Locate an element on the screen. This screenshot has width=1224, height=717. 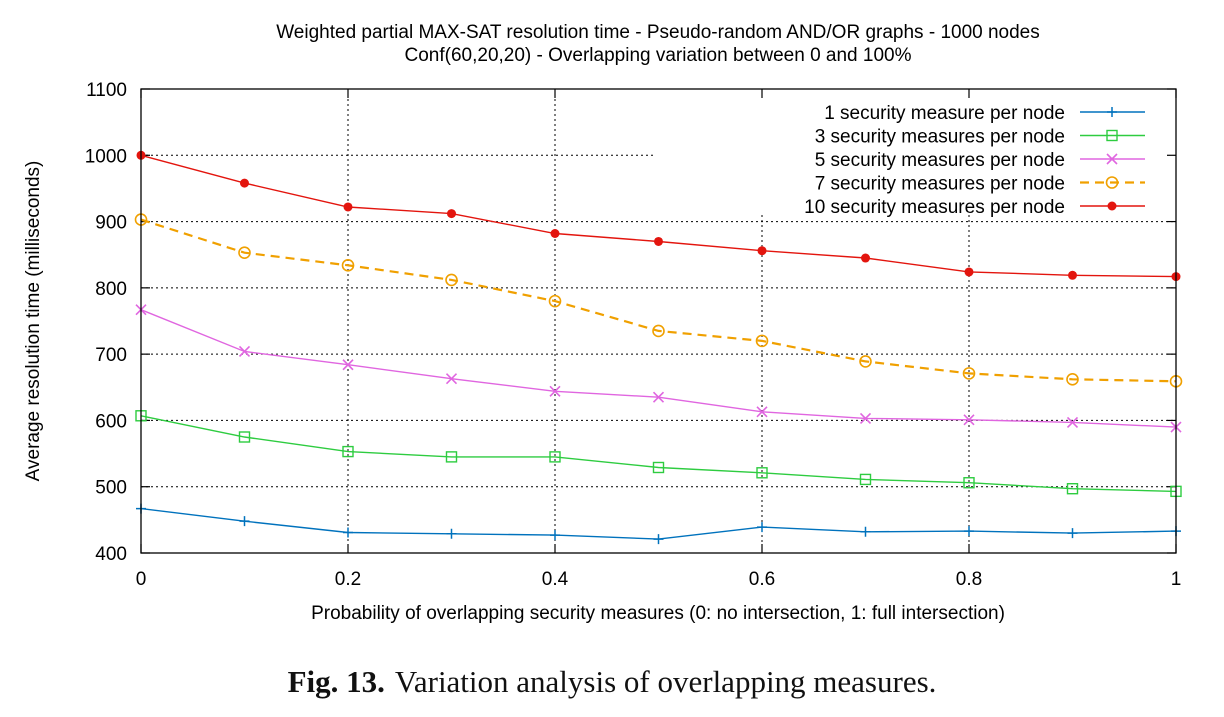
legend-label: 5 security measures per node is located at coordinates (940, 160).